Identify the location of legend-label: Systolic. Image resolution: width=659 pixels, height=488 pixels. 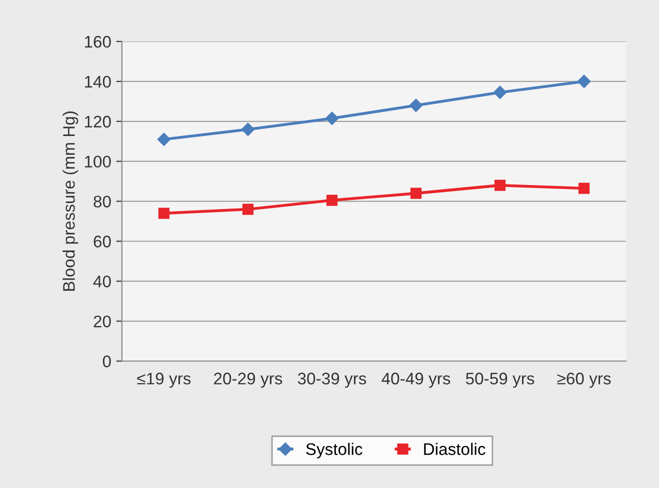
(334, 450).